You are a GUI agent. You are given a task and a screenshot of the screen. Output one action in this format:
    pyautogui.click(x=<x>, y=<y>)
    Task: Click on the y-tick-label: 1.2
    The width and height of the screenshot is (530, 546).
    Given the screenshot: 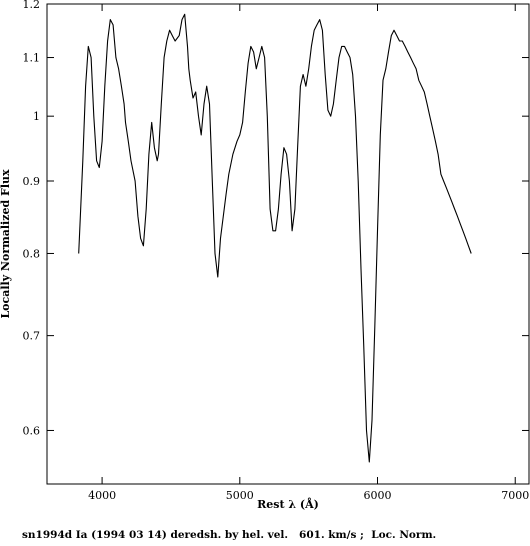 What is the action you would take?
    pyautogui.click(x=32, y=5)
    